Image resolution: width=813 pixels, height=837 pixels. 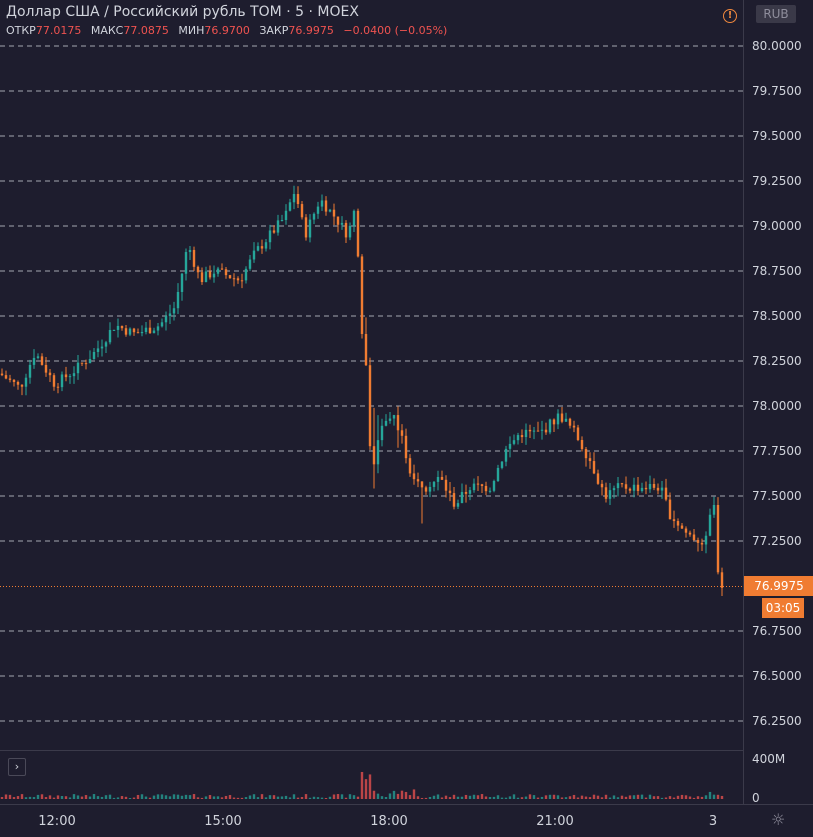 What do you see at coordinates (371, 820) in the screenshot?
I see `time-axis: 12:00 15:00 18:00 21:00 3` at bounding box center [371, 820].